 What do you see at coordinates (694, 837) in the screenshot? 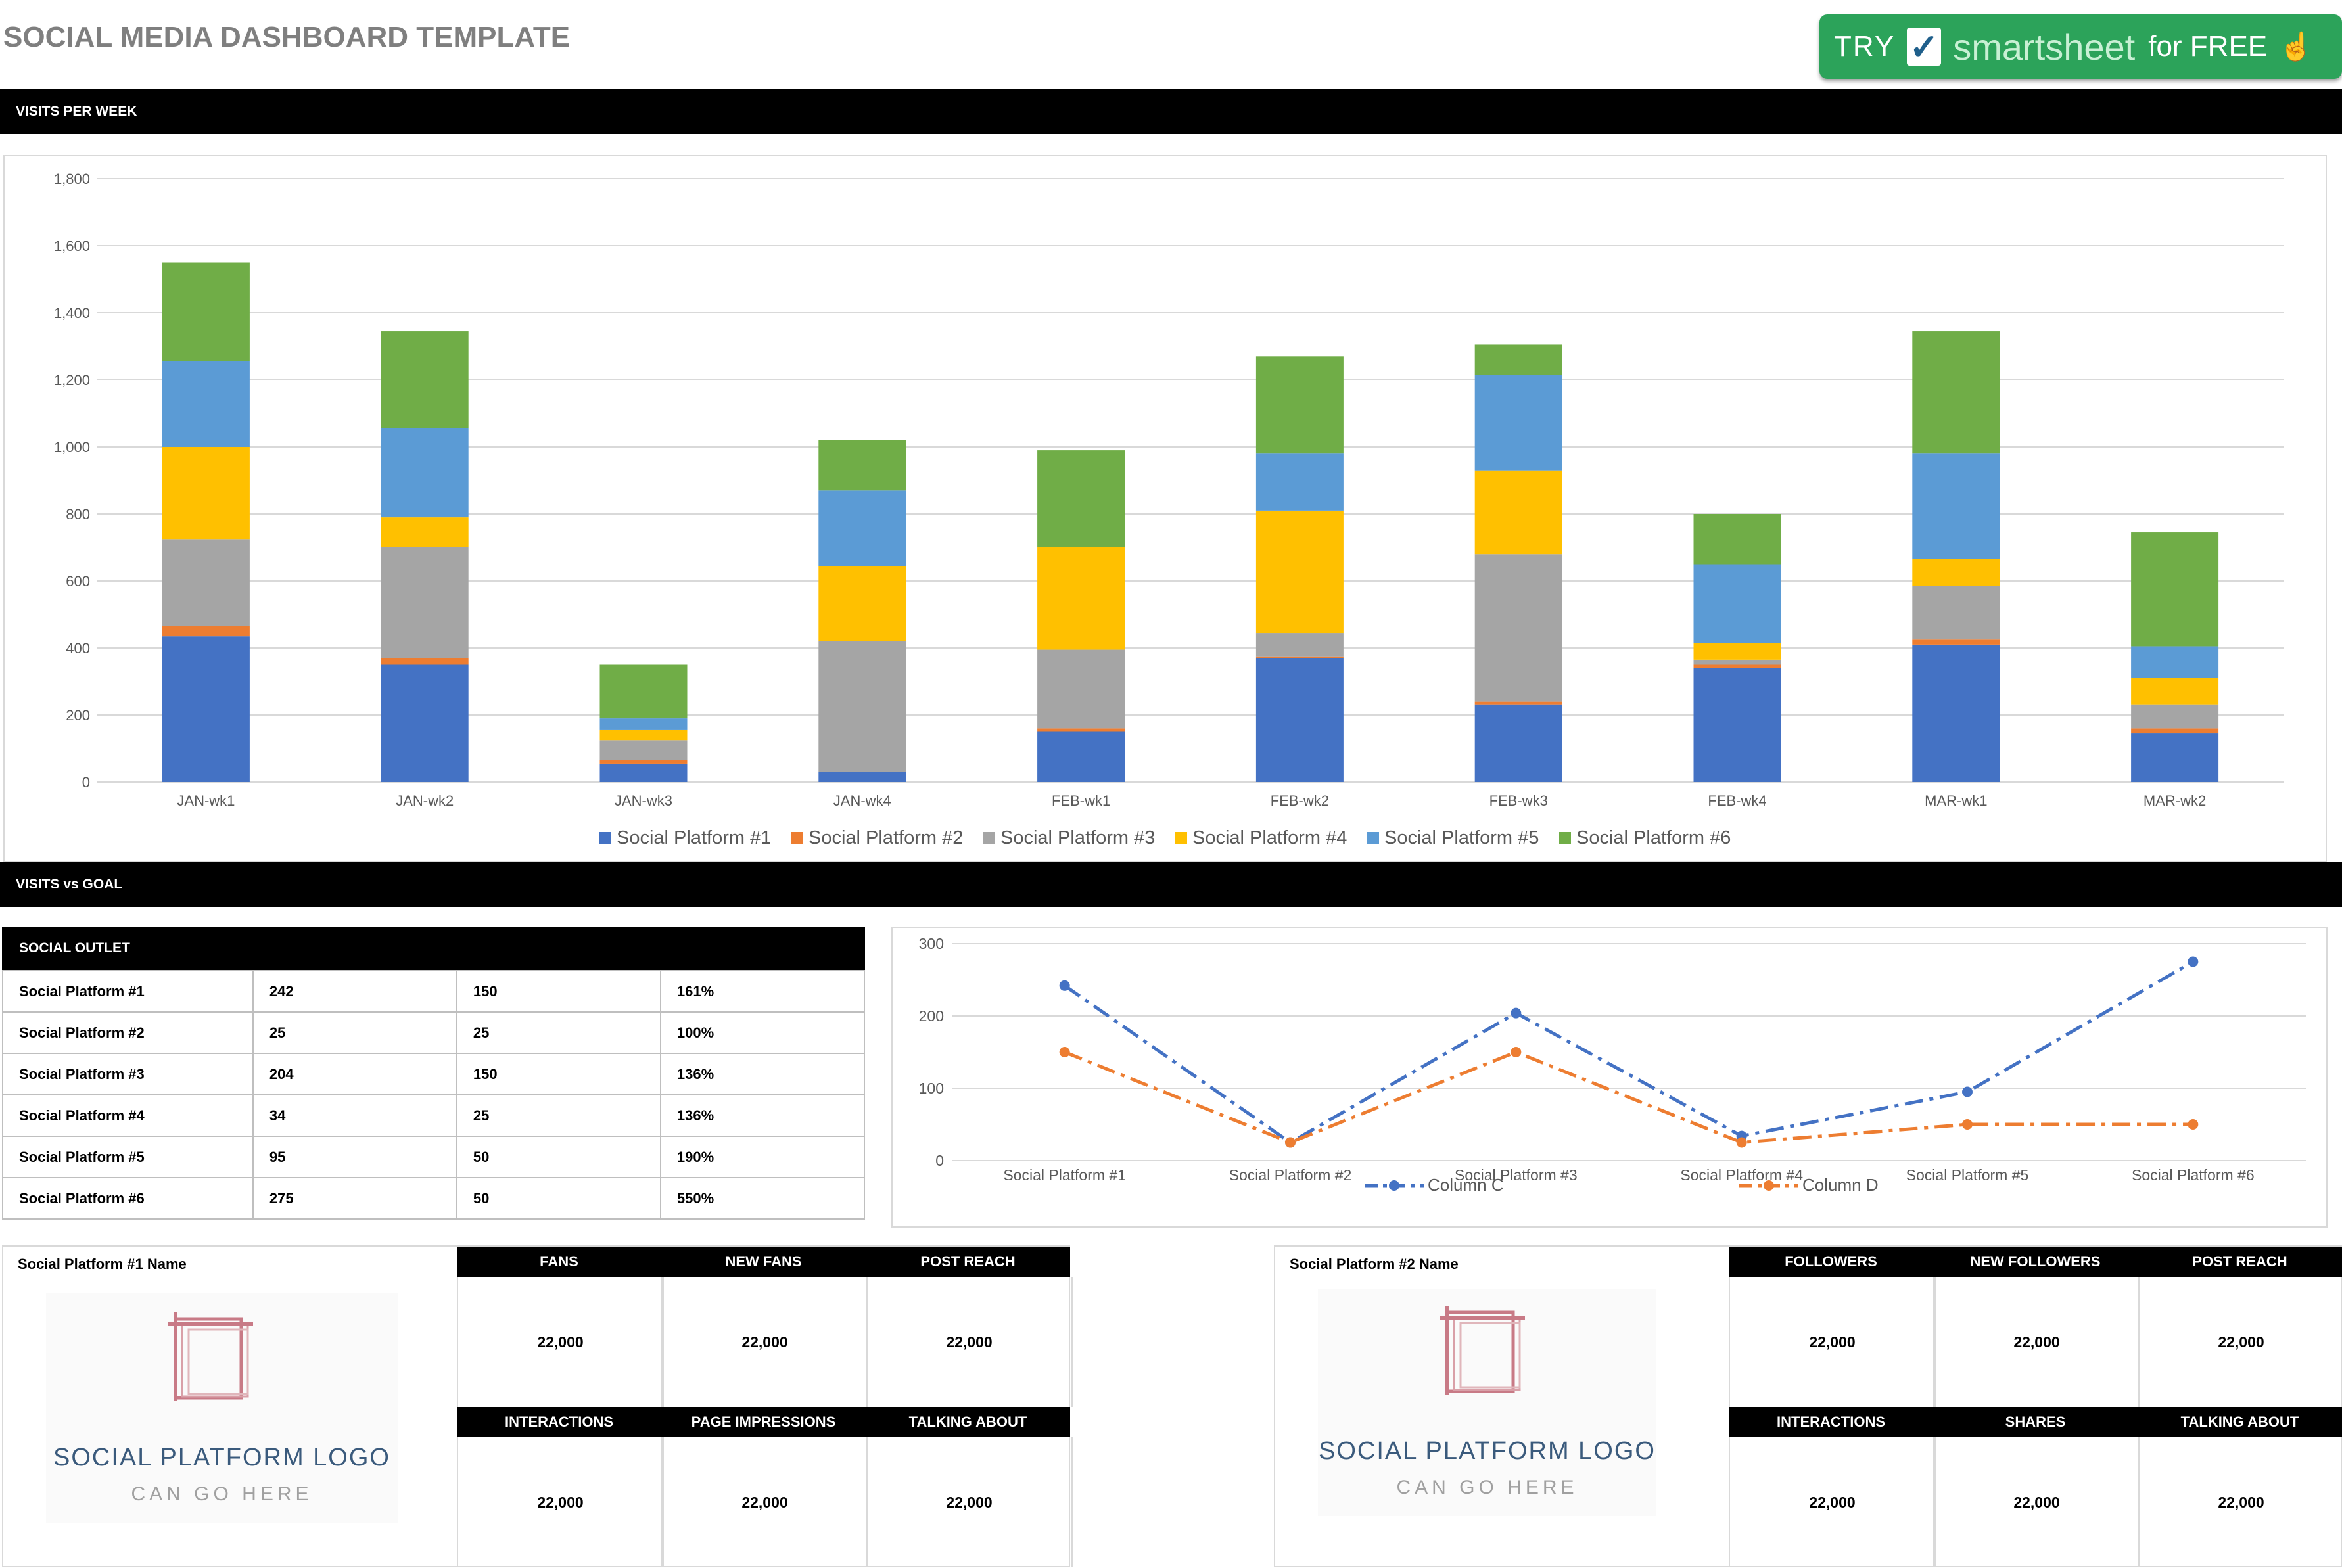
I see `legend-label: Social Platform #1` at bounding box center [694, 837].